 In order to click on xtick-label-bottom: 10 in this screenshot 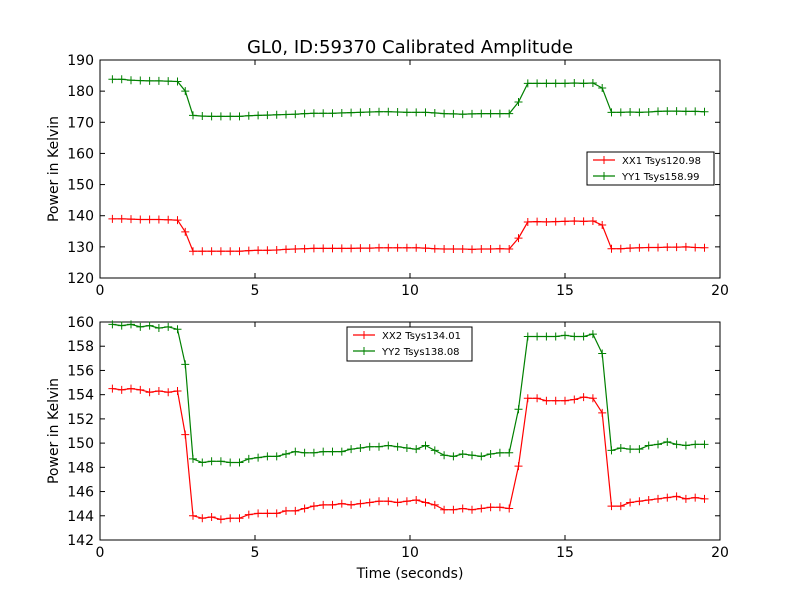, I will do `click(410, 553)`.